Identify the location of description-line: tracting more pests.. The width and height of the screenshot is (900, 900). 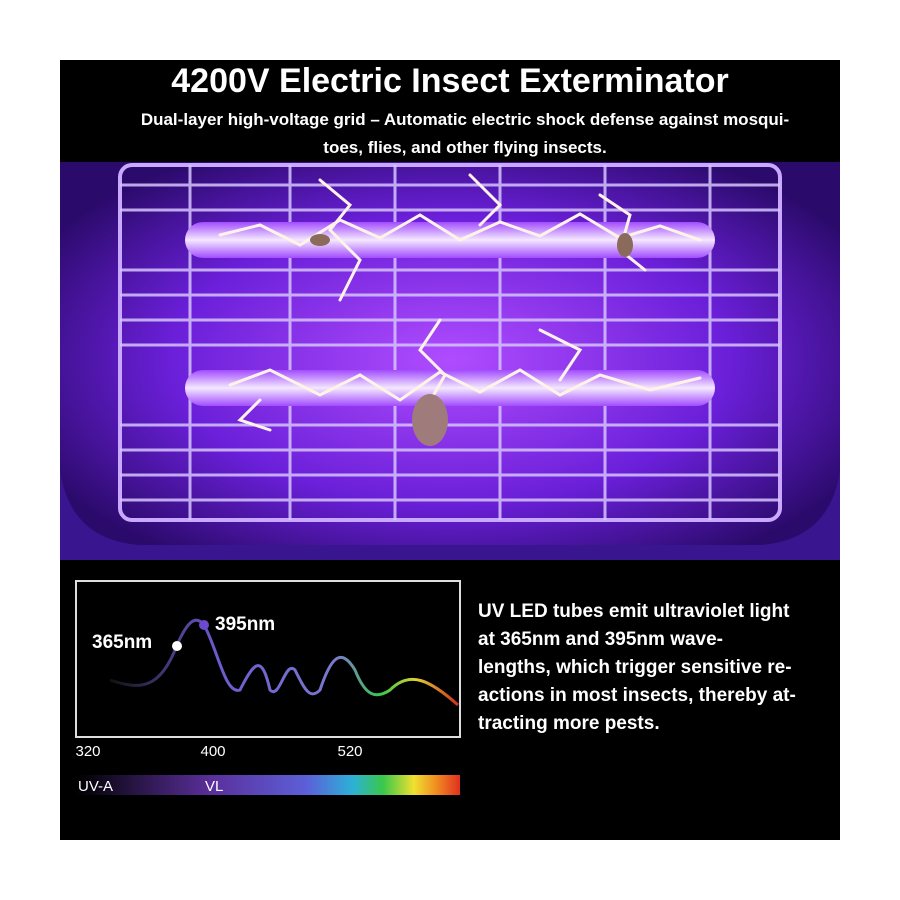
(569, 723).